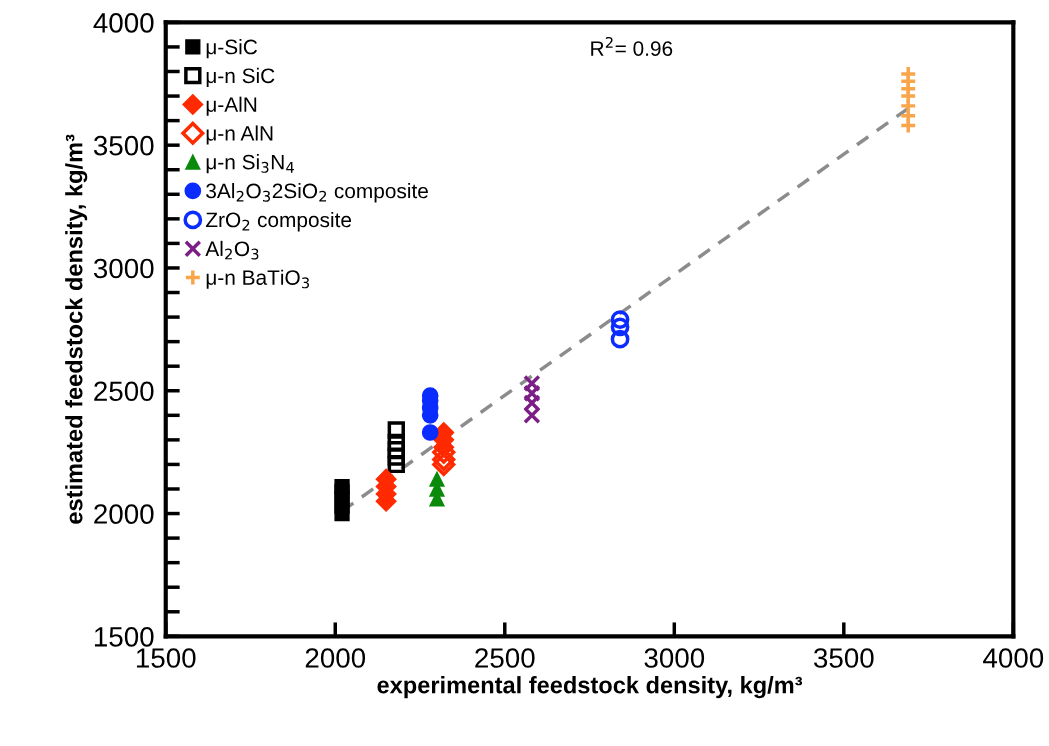 This screenshot has width=1049, height=746. What do you see at coordinates (250, 164) in the screenshot?
I see `legend-label: μ-n Si$_{3}$N$_{4}$` at bounding box center [250, 164].